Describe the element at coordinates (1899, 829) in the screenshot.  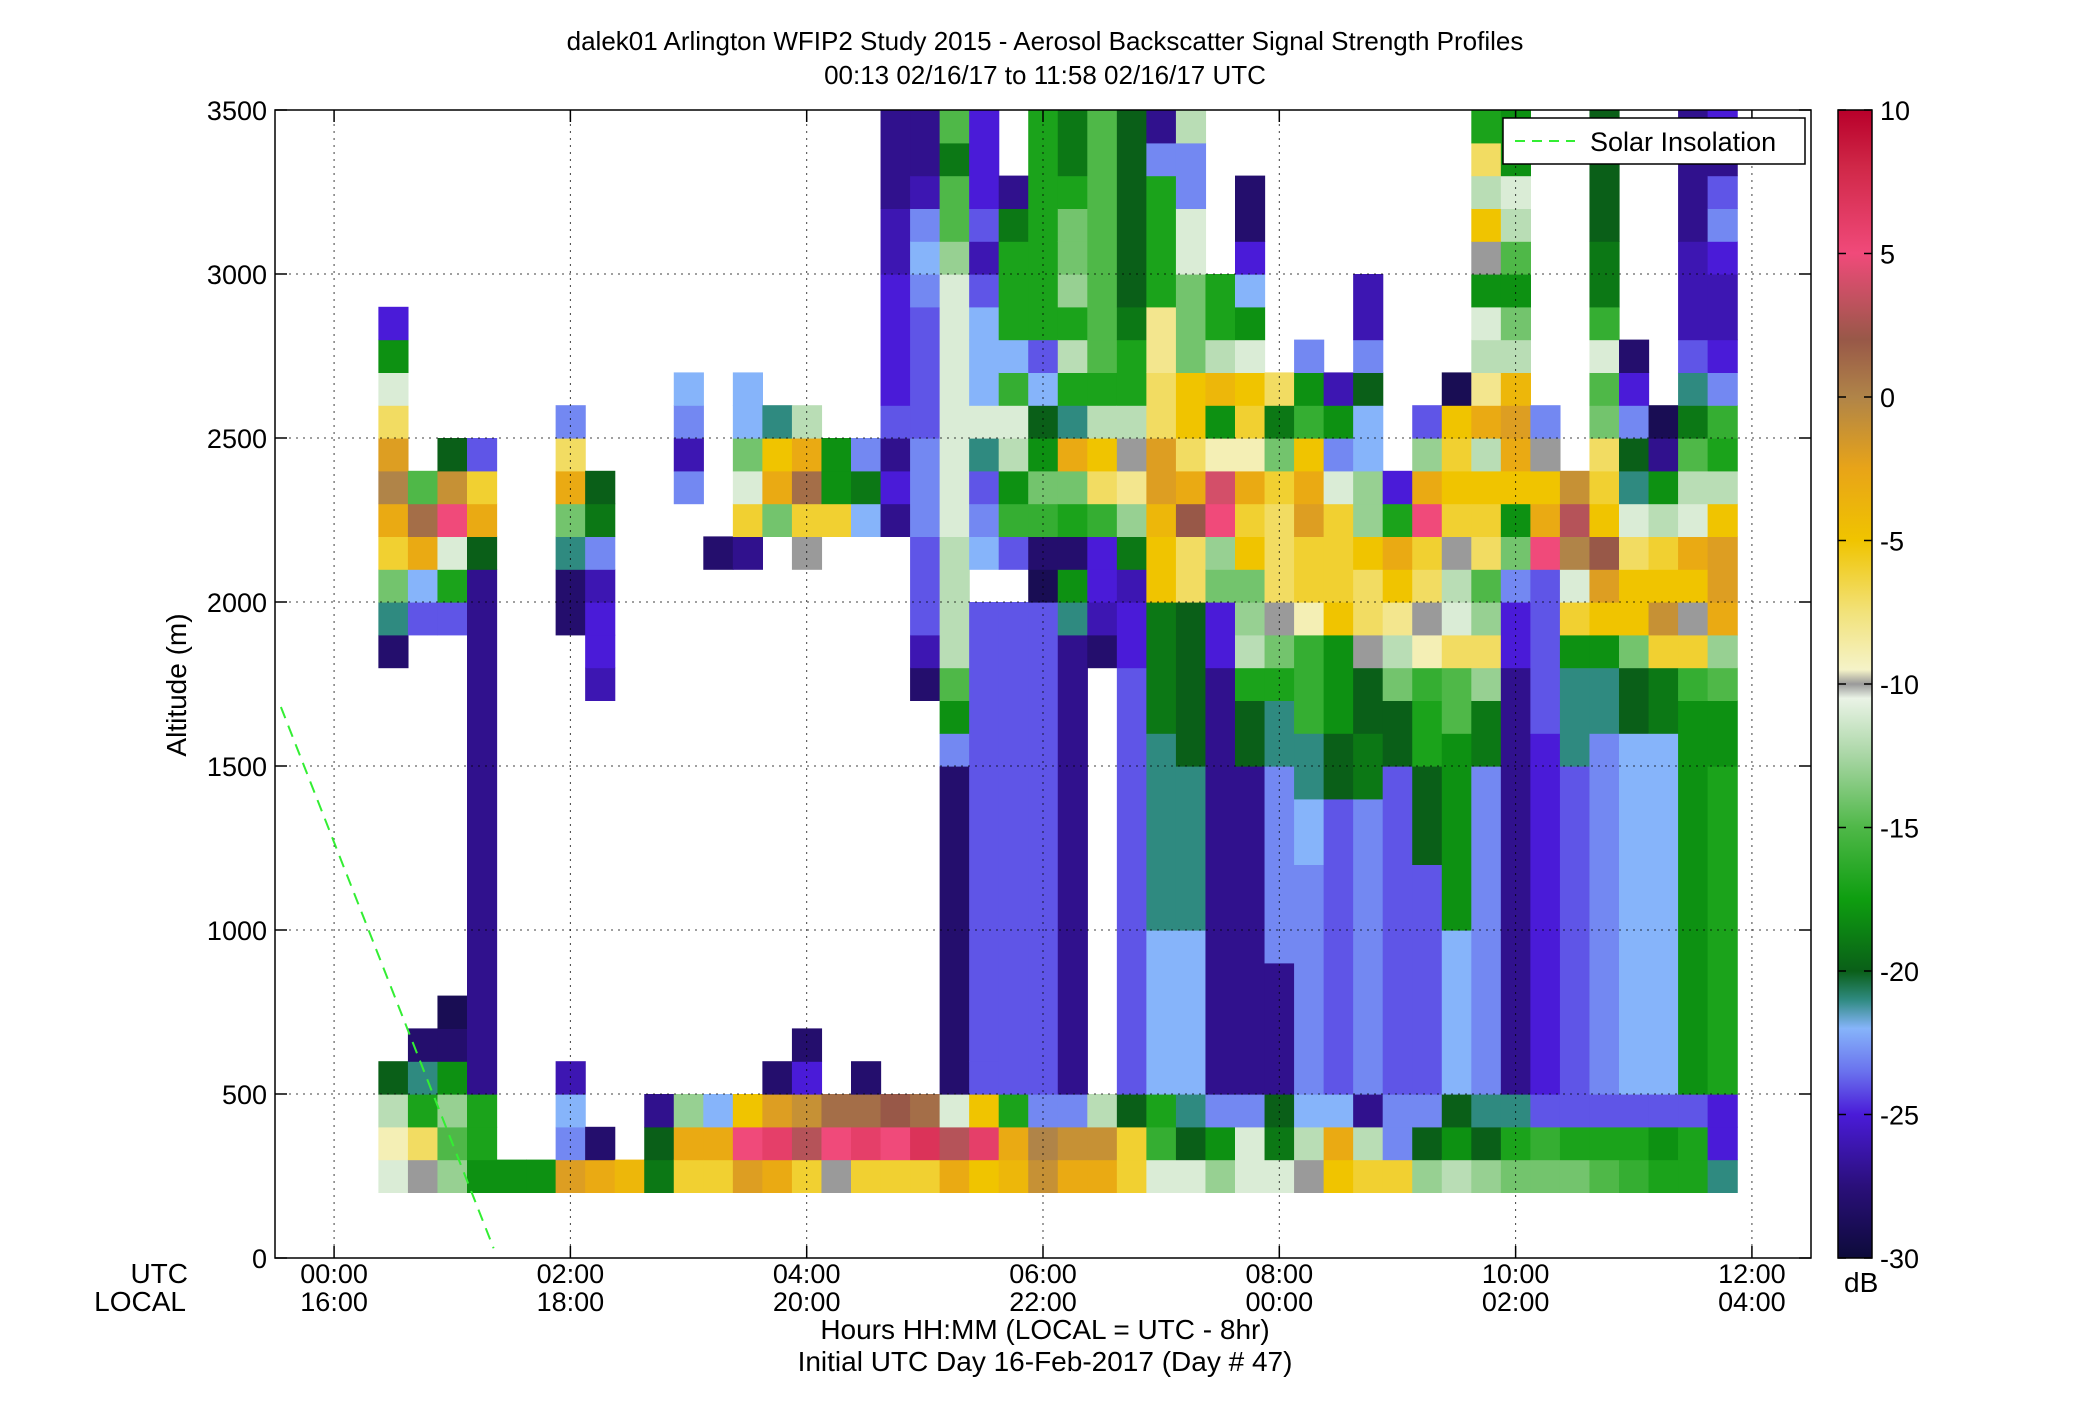
I see `colorbar-tick-label: -15` at that location.